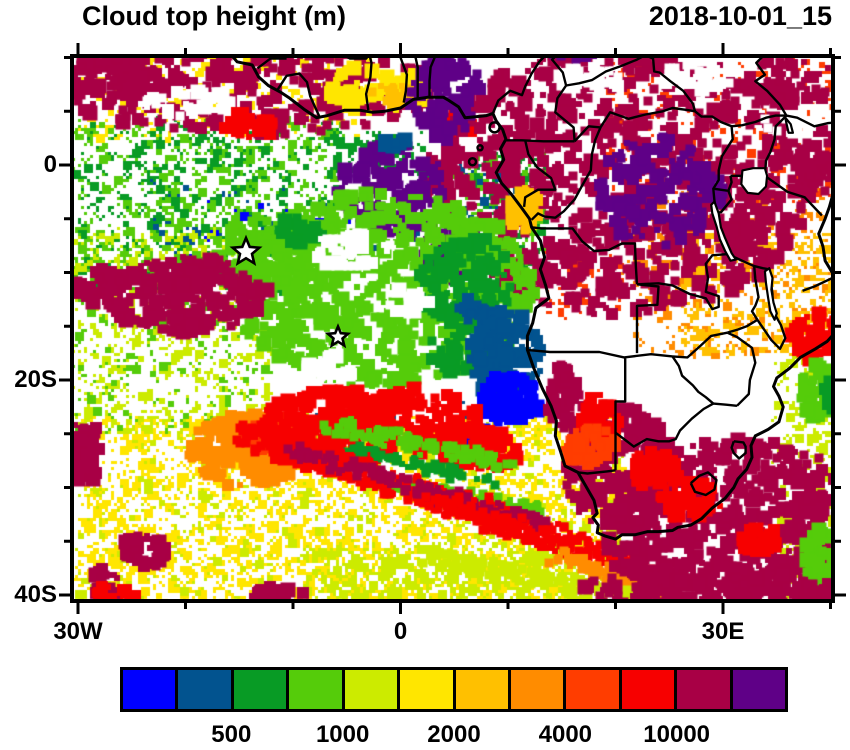 Image resolution: width=850 pixels, height=750 pixels. I want to click on colorbar-tick-label: 10000, so click(677, 734).